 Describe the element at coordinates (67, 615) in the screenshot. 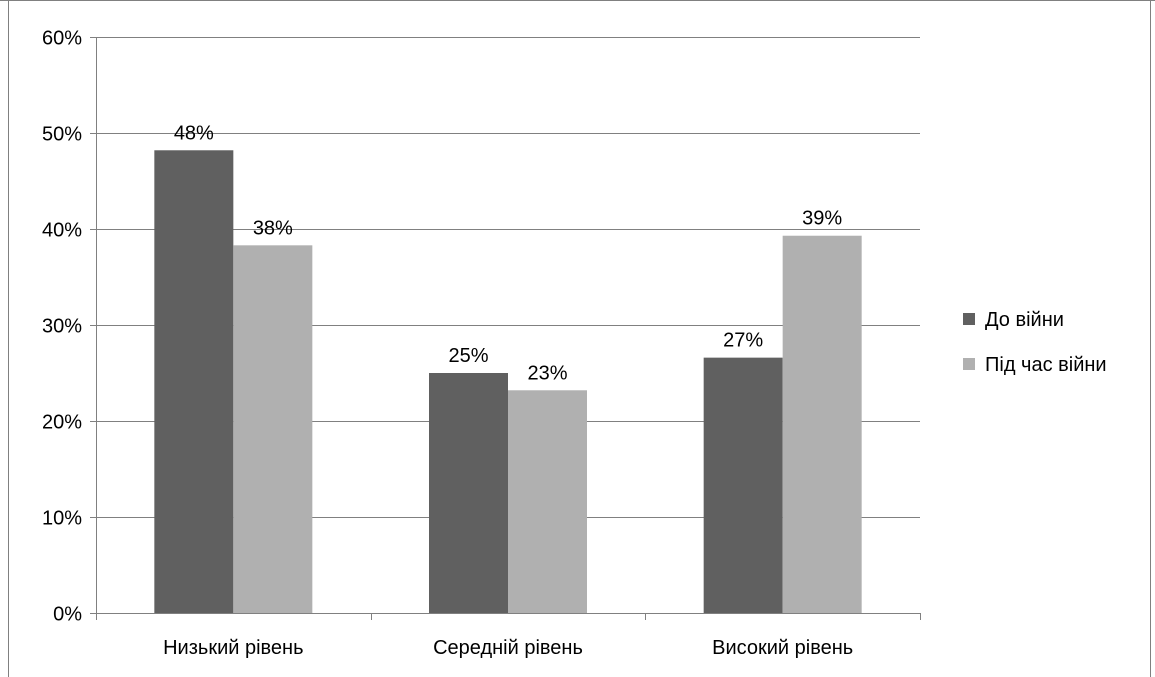

I see `y-tick-label: 0%` at that location.